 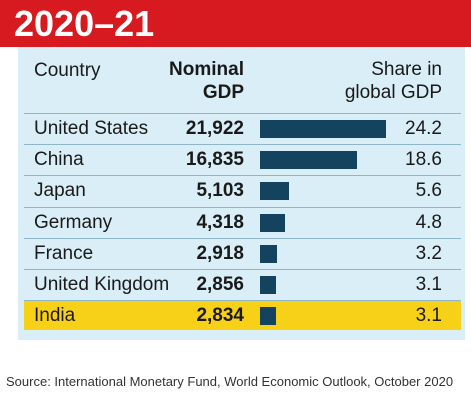 I want to click on table-row: United States 21,922 24.2, so click(x=242, y=128).